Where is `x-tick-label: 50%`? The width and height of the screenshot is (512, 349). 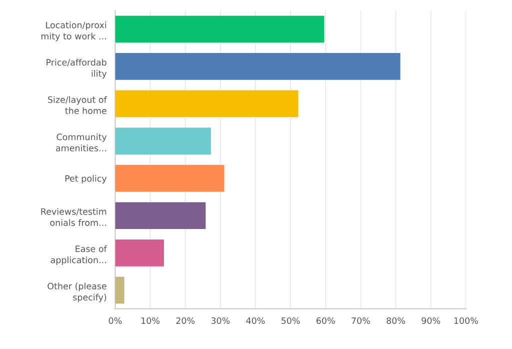
x-tick-label: 50% is located at coordinates (291, 320).